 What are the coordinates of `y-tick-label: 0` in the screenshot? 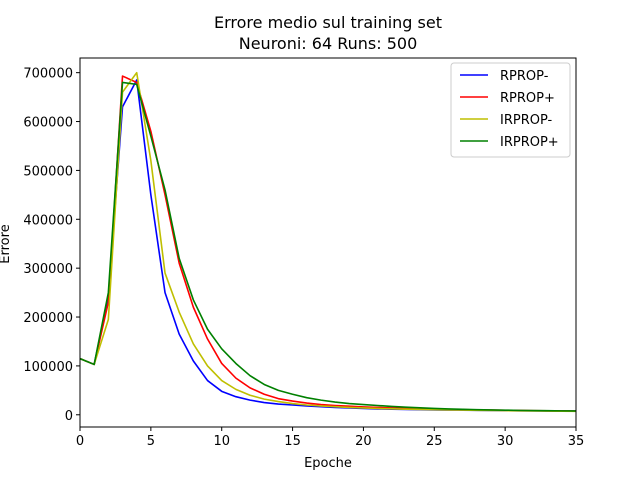 It's located at (69, 416).